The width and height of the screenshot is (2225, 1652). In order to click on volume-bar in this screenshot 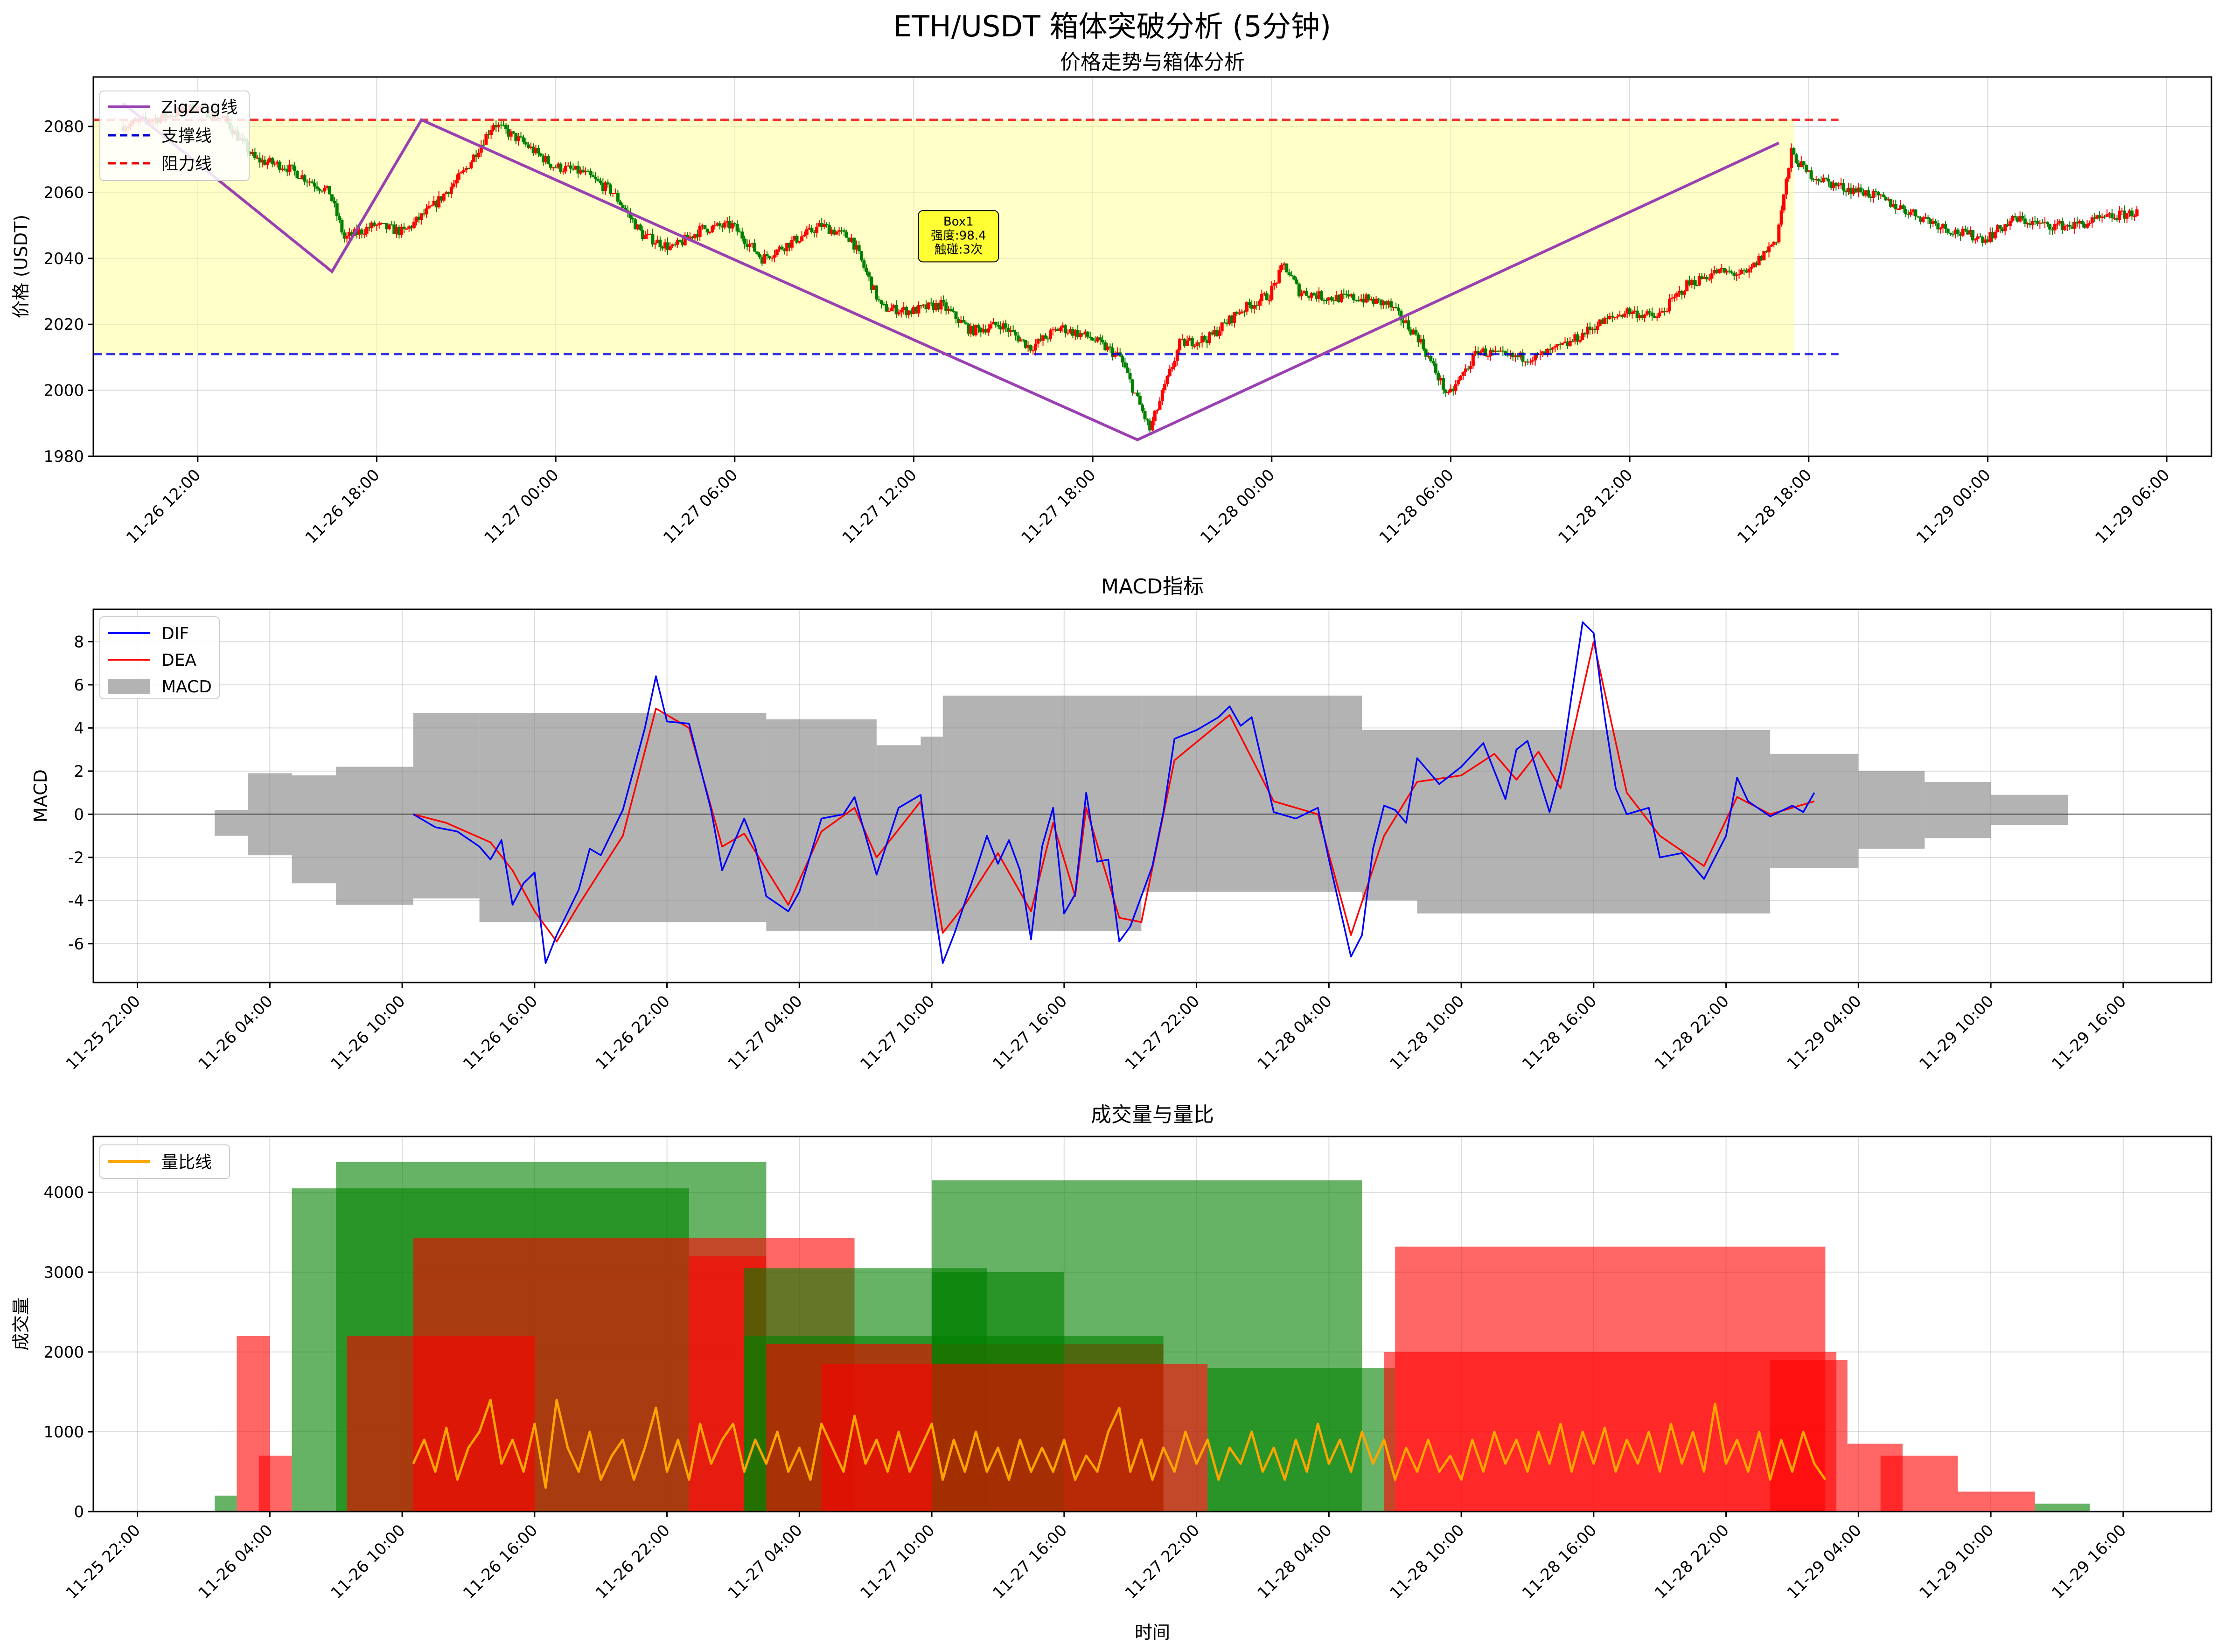, I will do `click(441, 1424)`.